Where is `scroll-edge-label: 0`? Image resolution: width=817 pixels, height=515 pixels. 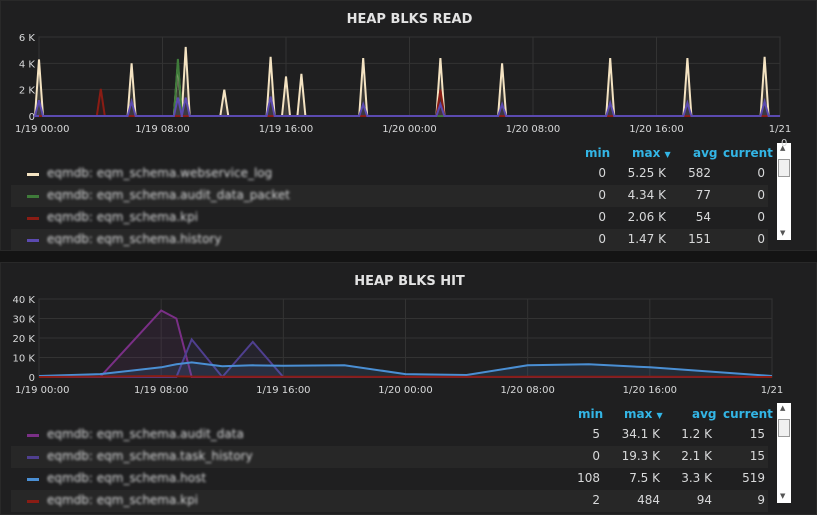
scroll-edge-label: 0 is located at coordinates (784, 143).